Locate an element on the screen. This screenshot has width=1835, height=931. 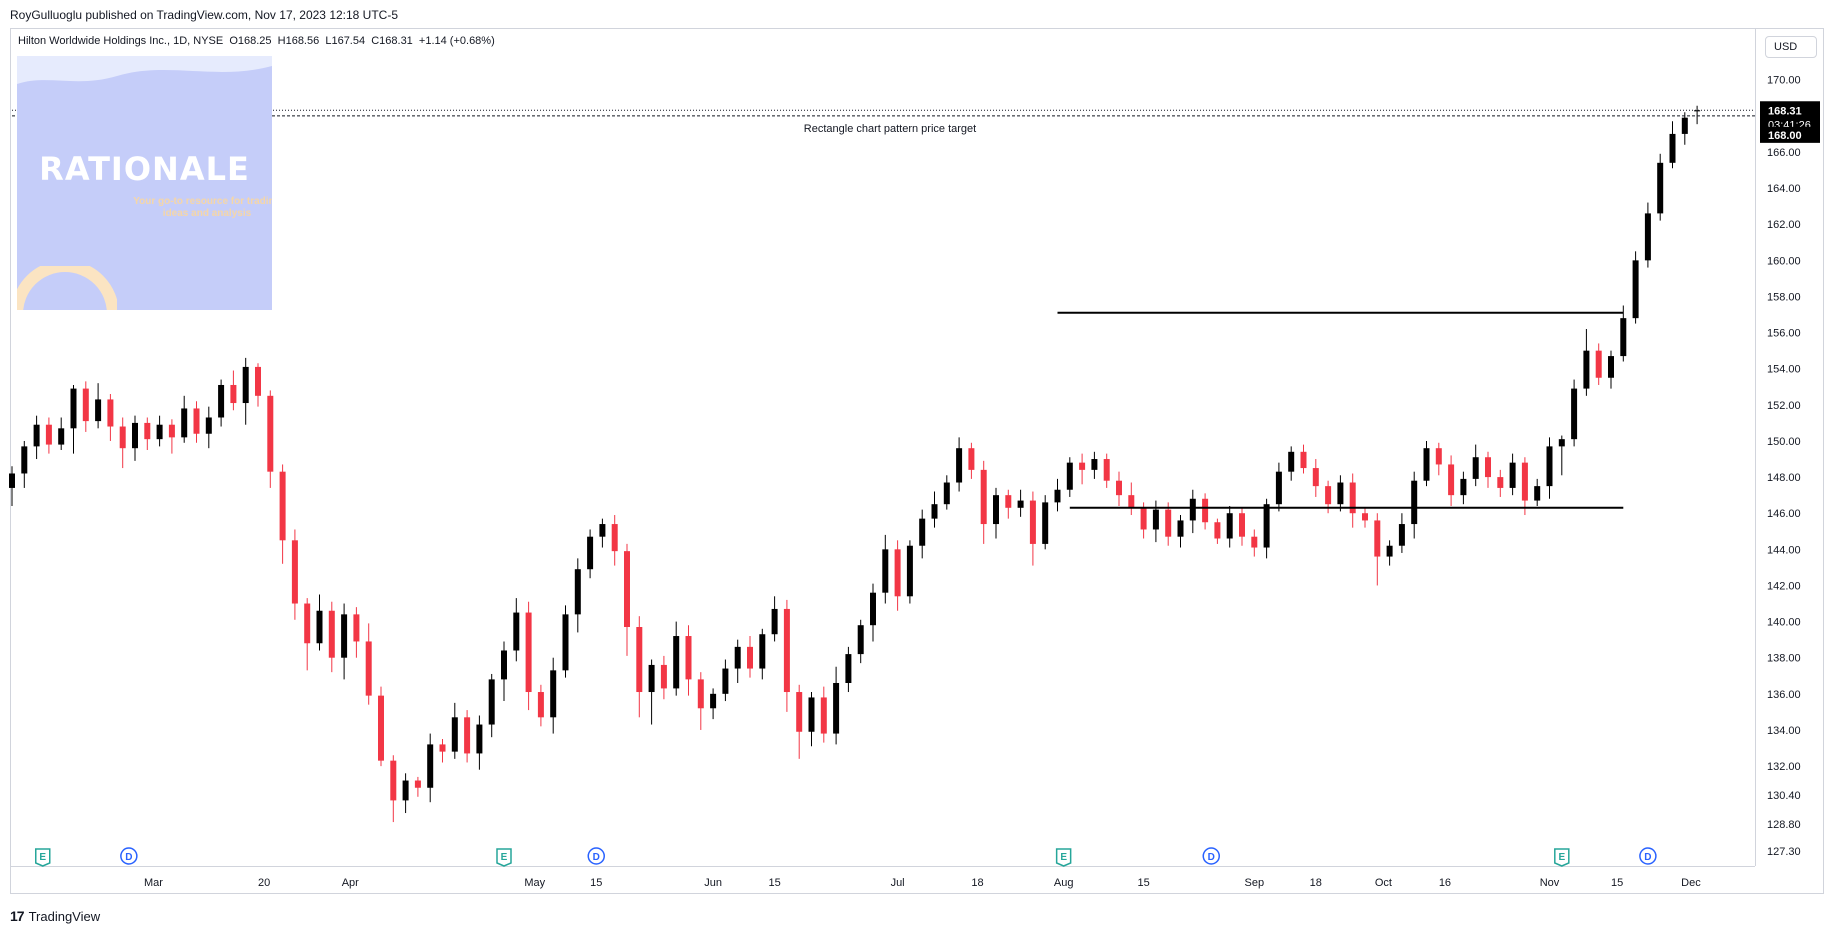
y-tick-label: 148.00 is located at coordinates (1784, 478).